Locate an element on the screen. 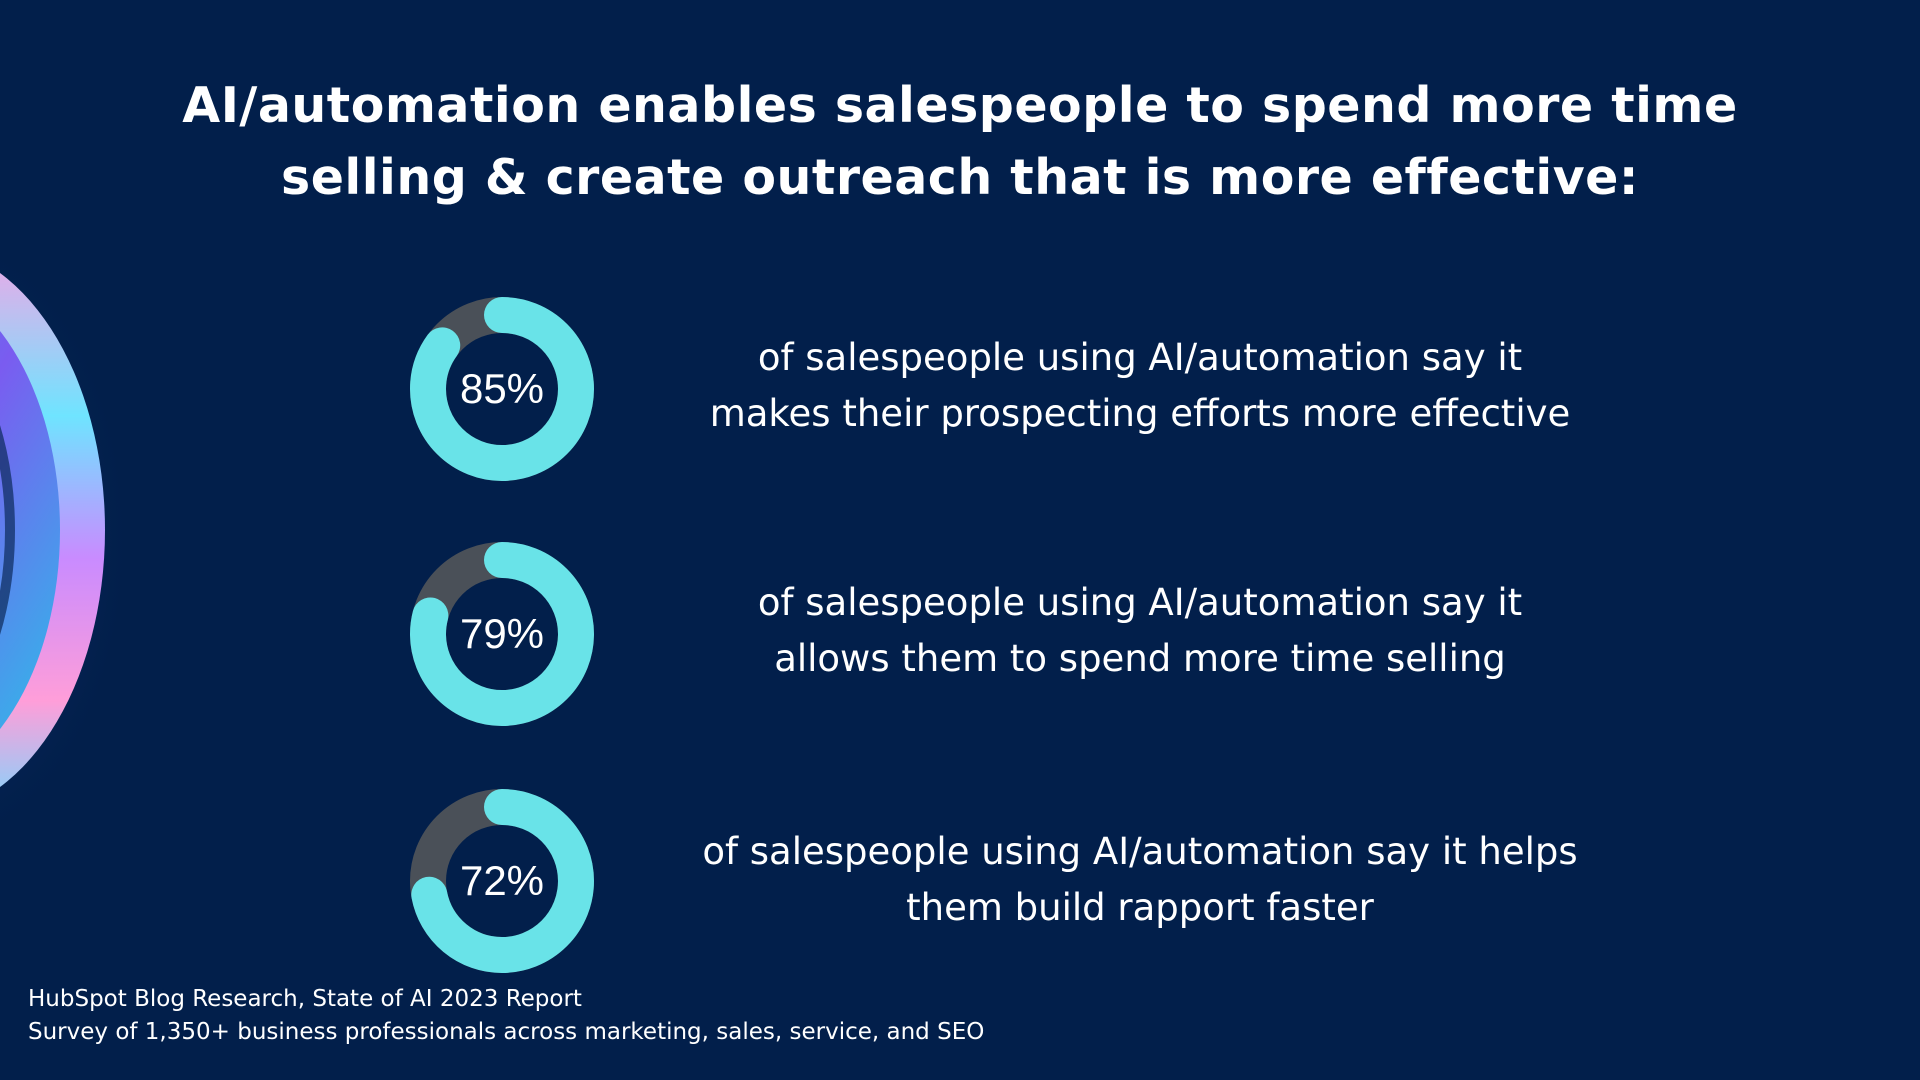 This screenshot has height=1080, width=1920. donut-percent-label-2: 79% is located at coordinates (502, 633).